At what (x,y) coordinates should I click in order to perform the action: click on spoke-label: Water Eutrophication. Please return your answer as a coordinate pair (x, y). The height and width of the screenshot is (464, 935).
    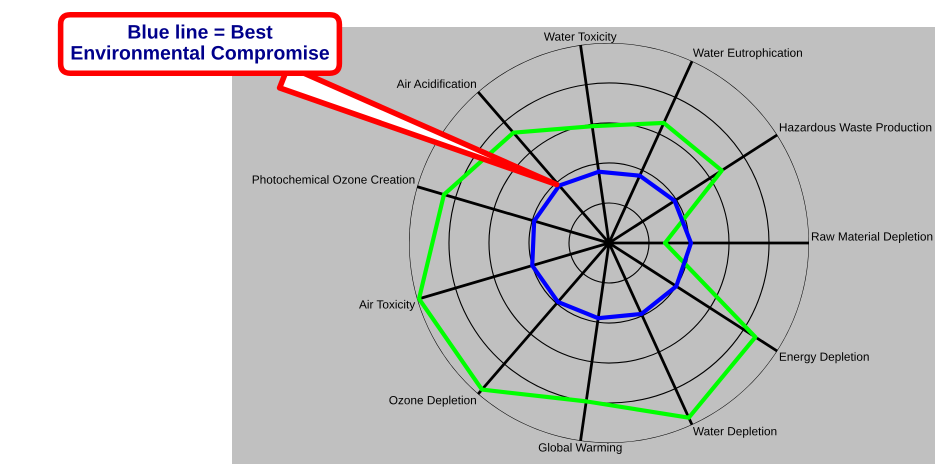
    Looking at the image, I should click on (747, 54).